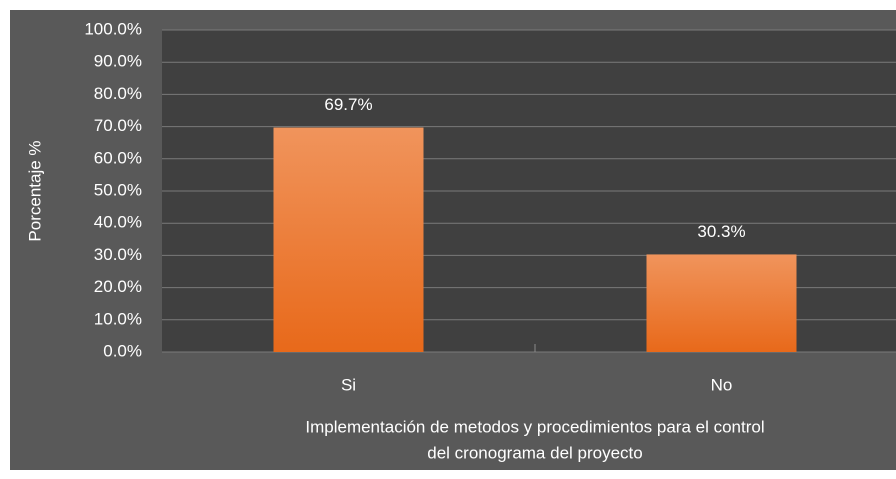  What do you see at coordinates (118, 61) in the screenshot?
I see `y-tick-label: 90.0%` at bounding box center [118, 61].